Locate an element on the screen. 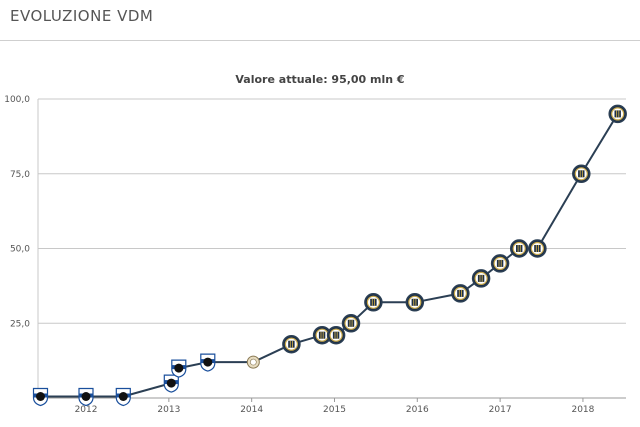  x-tick-label: 2015 is located at coordinates (334, 410).